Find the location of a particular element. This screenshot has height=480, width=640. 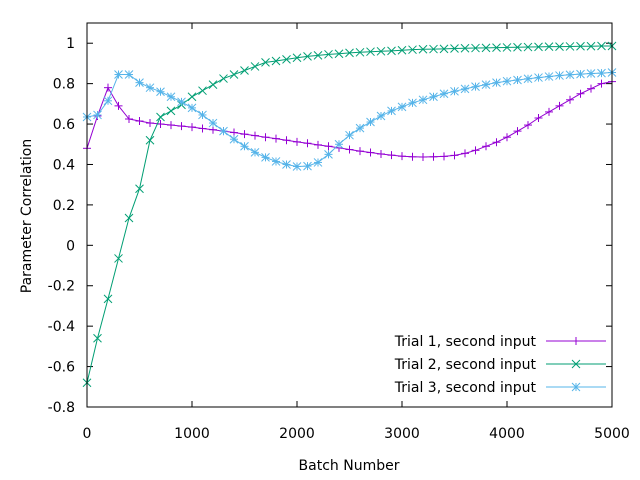

y-tick-label: 1 is located at coordinates (70, 44).